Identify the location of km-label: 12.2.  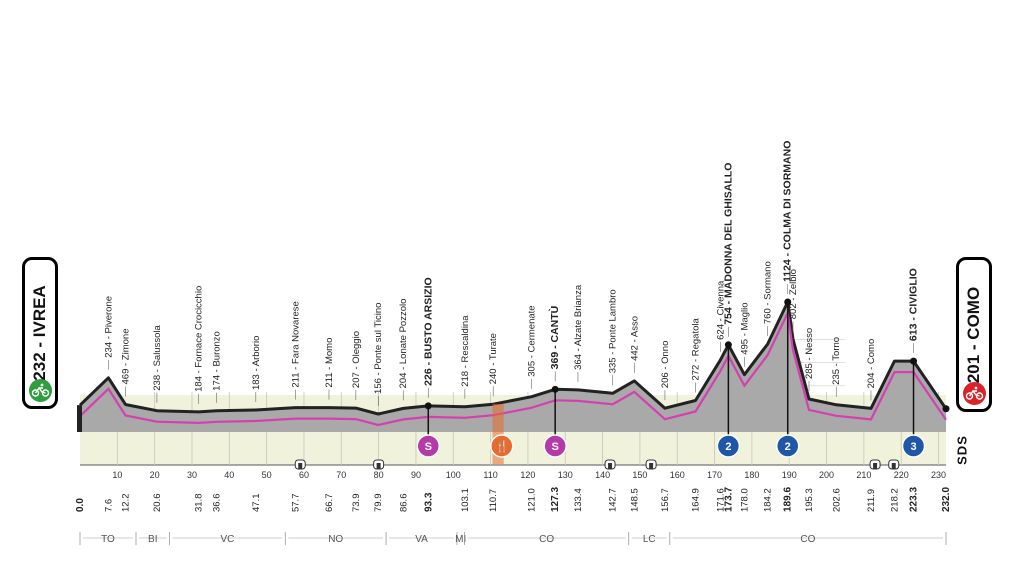
(126, 503).